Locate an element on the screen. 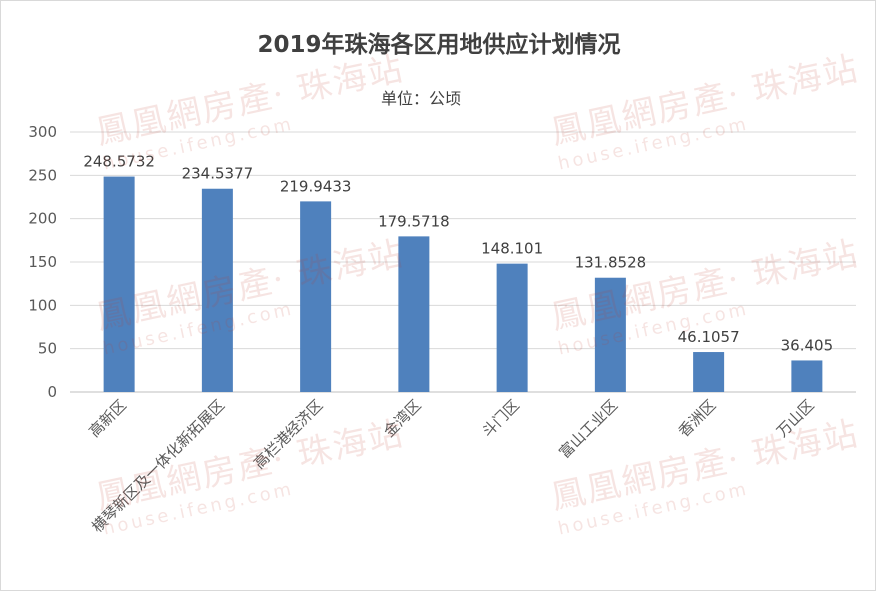  x-tick-label: 斗门区 is located at coordinates (500, 418).